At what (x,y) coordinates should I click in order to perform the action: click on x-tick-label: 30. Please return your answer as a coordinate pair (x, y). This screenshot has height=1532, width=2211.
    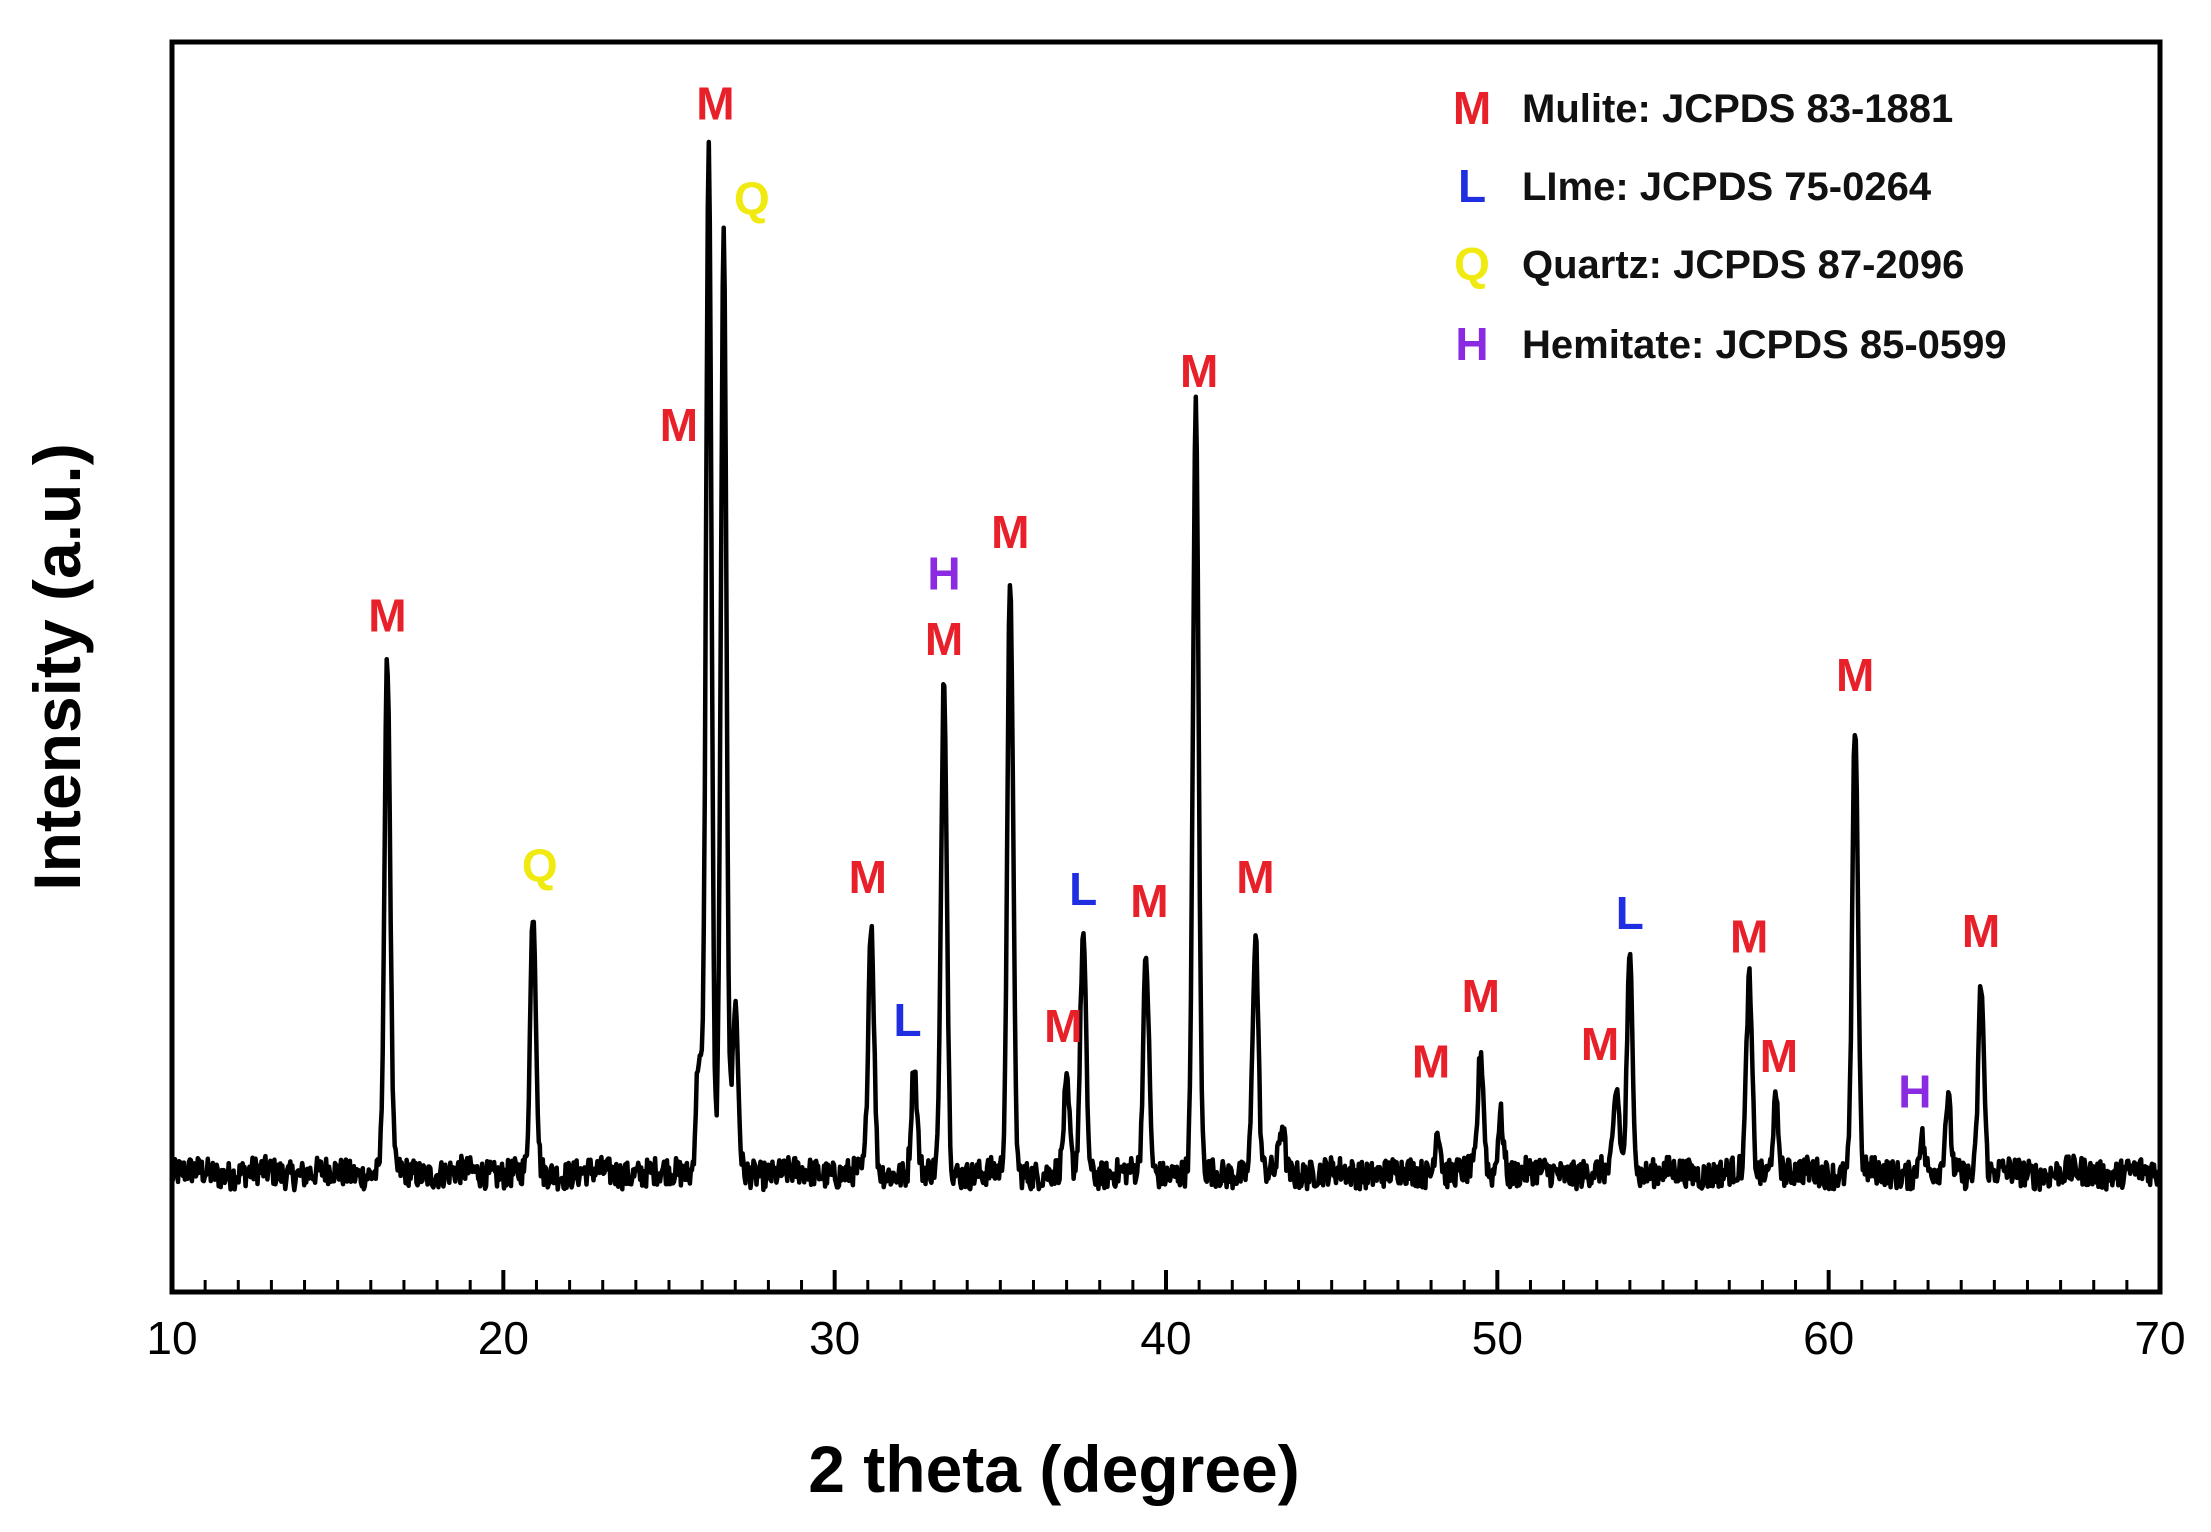
    Looking at the image, I should click on (834, 1338).